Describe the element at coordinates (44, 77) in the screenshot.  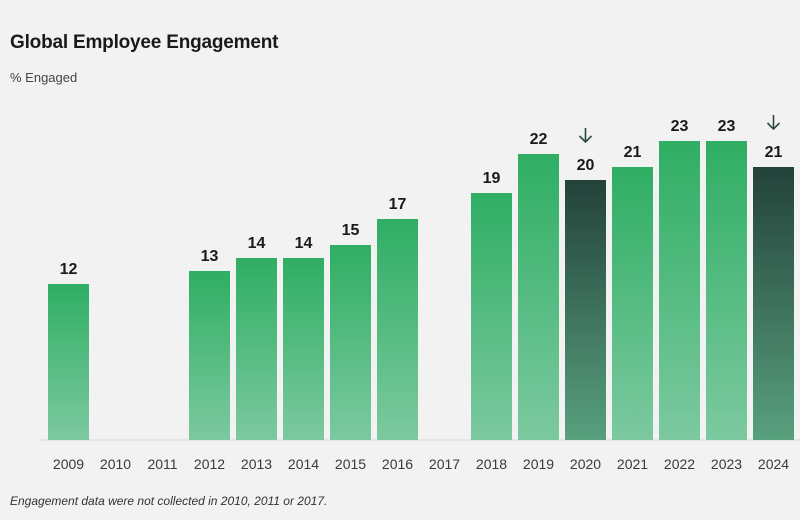
I see `y-axis-label: % Engaged` at that location.